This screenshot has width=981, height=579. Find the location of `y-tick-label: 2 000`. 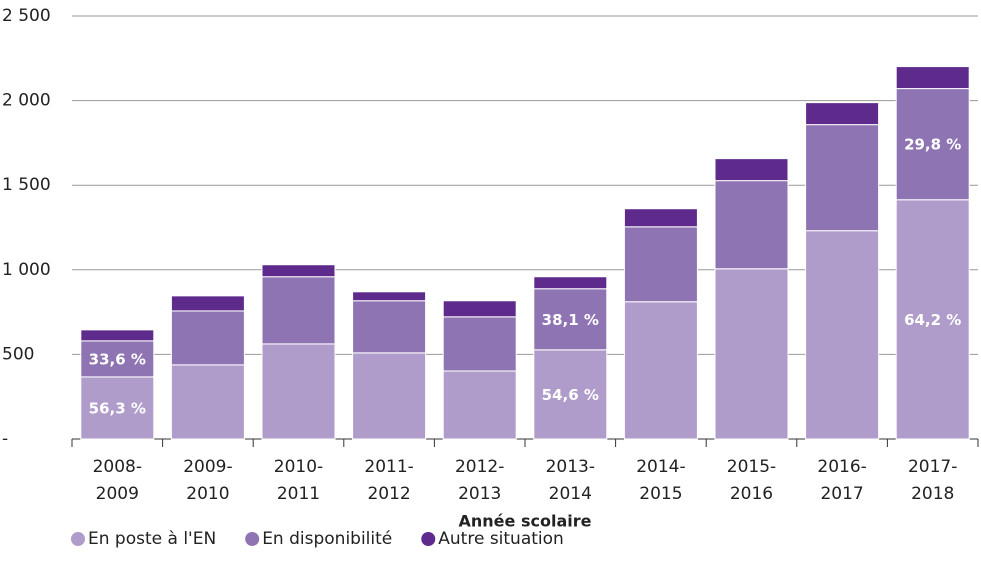

y-tick-label: 2 000 is located at coordinates (26, 101).